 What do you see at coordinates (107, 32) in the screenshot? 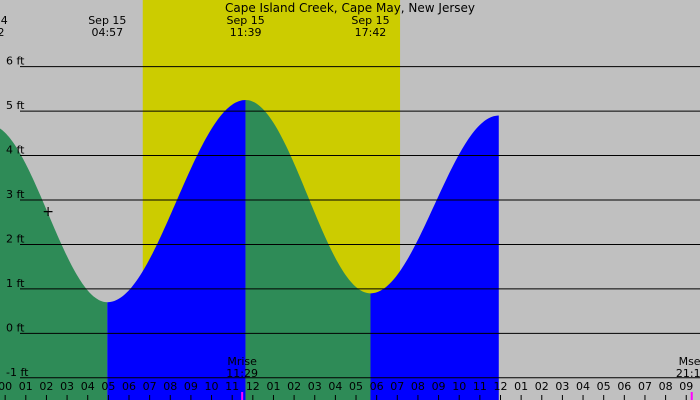
I see `extreme-time-label: 04:57` at bounding box center [107, 32].